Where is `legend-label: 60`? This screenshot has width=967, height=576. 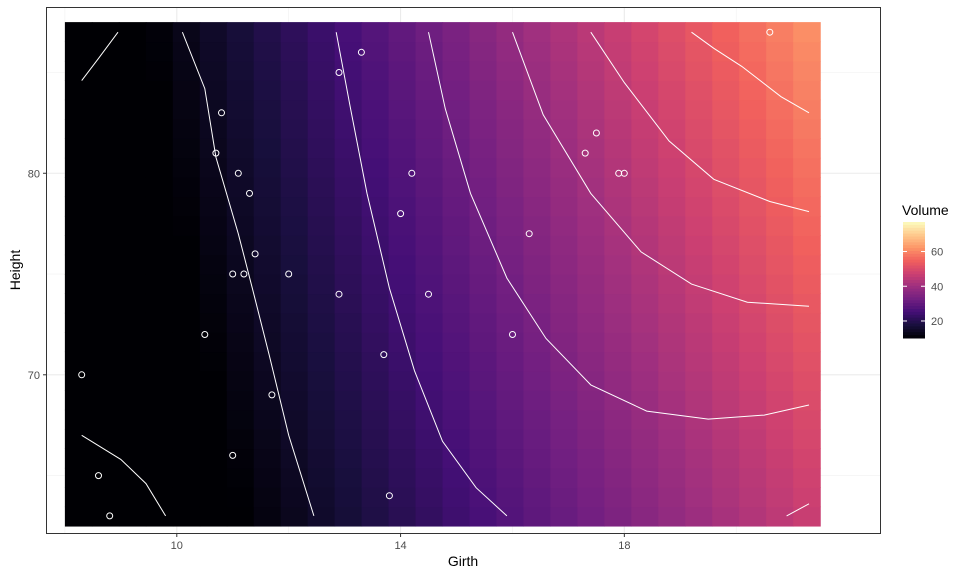 legend-label: 60 is located at coordinates (937, 253).